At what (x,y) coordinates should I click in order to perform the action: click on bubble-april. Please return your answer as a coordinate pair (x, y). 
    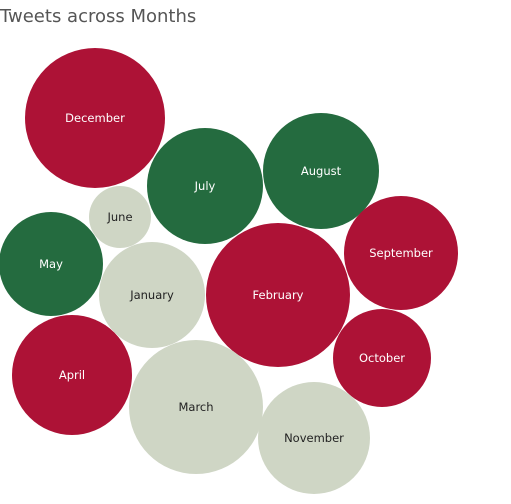
    Looking at the image, I should click on (72, 375).